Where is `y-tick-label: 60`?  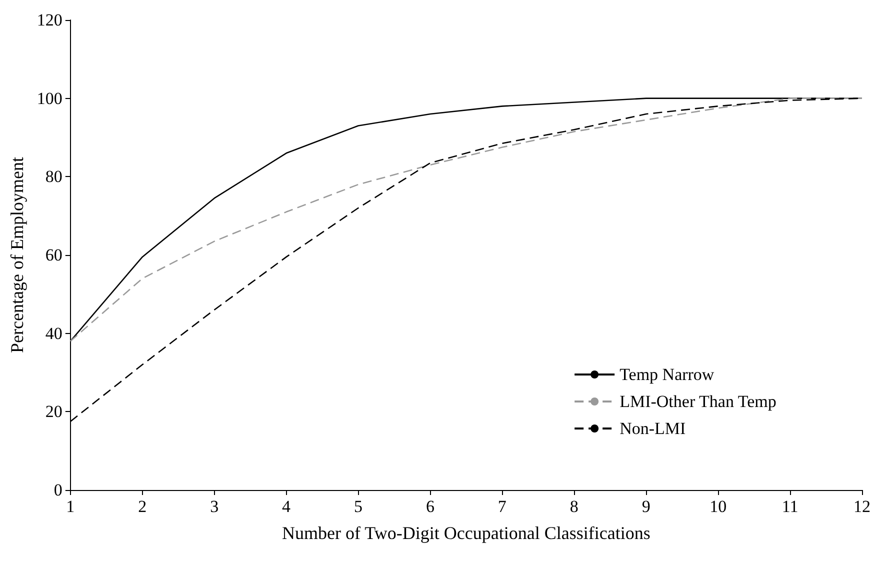 y-tick-label: 60 is located at coordinates (53, 255).